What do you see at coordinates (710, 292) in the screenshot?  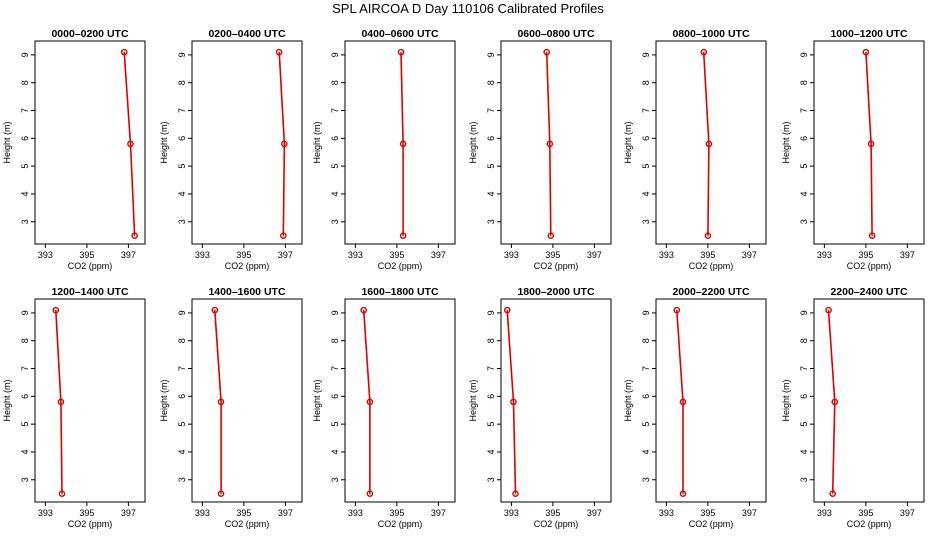 I see `panel-title: 2000–2200 UTC` at bounding box center [710, 292].